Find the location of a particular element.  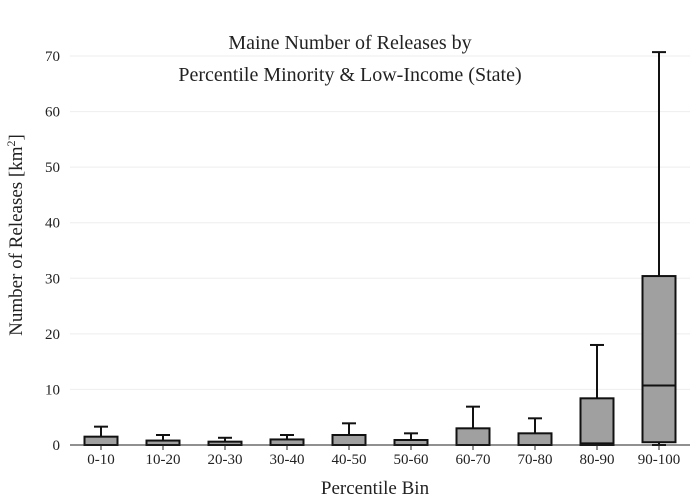

y-tick-label: 10 is located at coordinates (52, 390).